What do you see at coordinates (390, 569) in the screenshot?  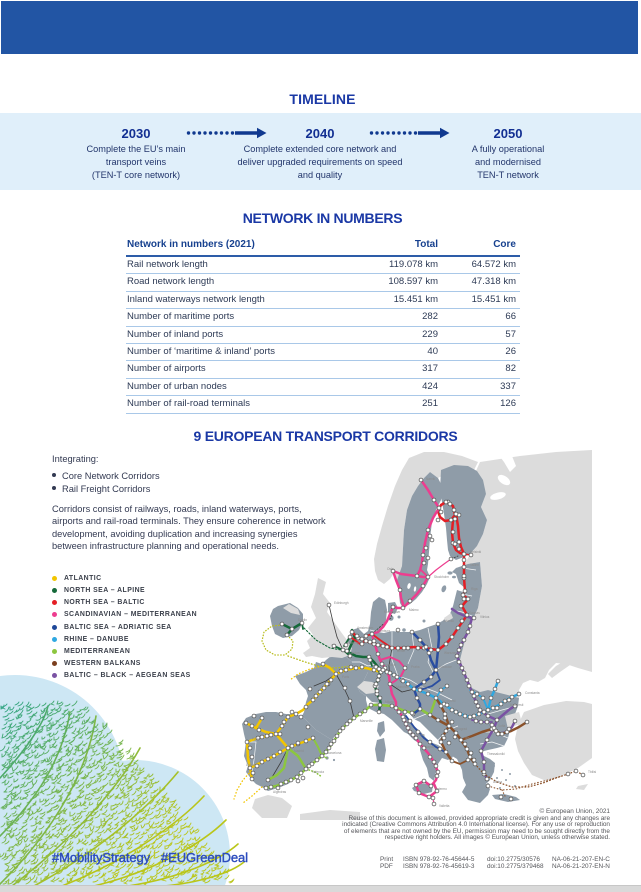 I see `svg-text: Oslo` at bounding box center [390, 569].